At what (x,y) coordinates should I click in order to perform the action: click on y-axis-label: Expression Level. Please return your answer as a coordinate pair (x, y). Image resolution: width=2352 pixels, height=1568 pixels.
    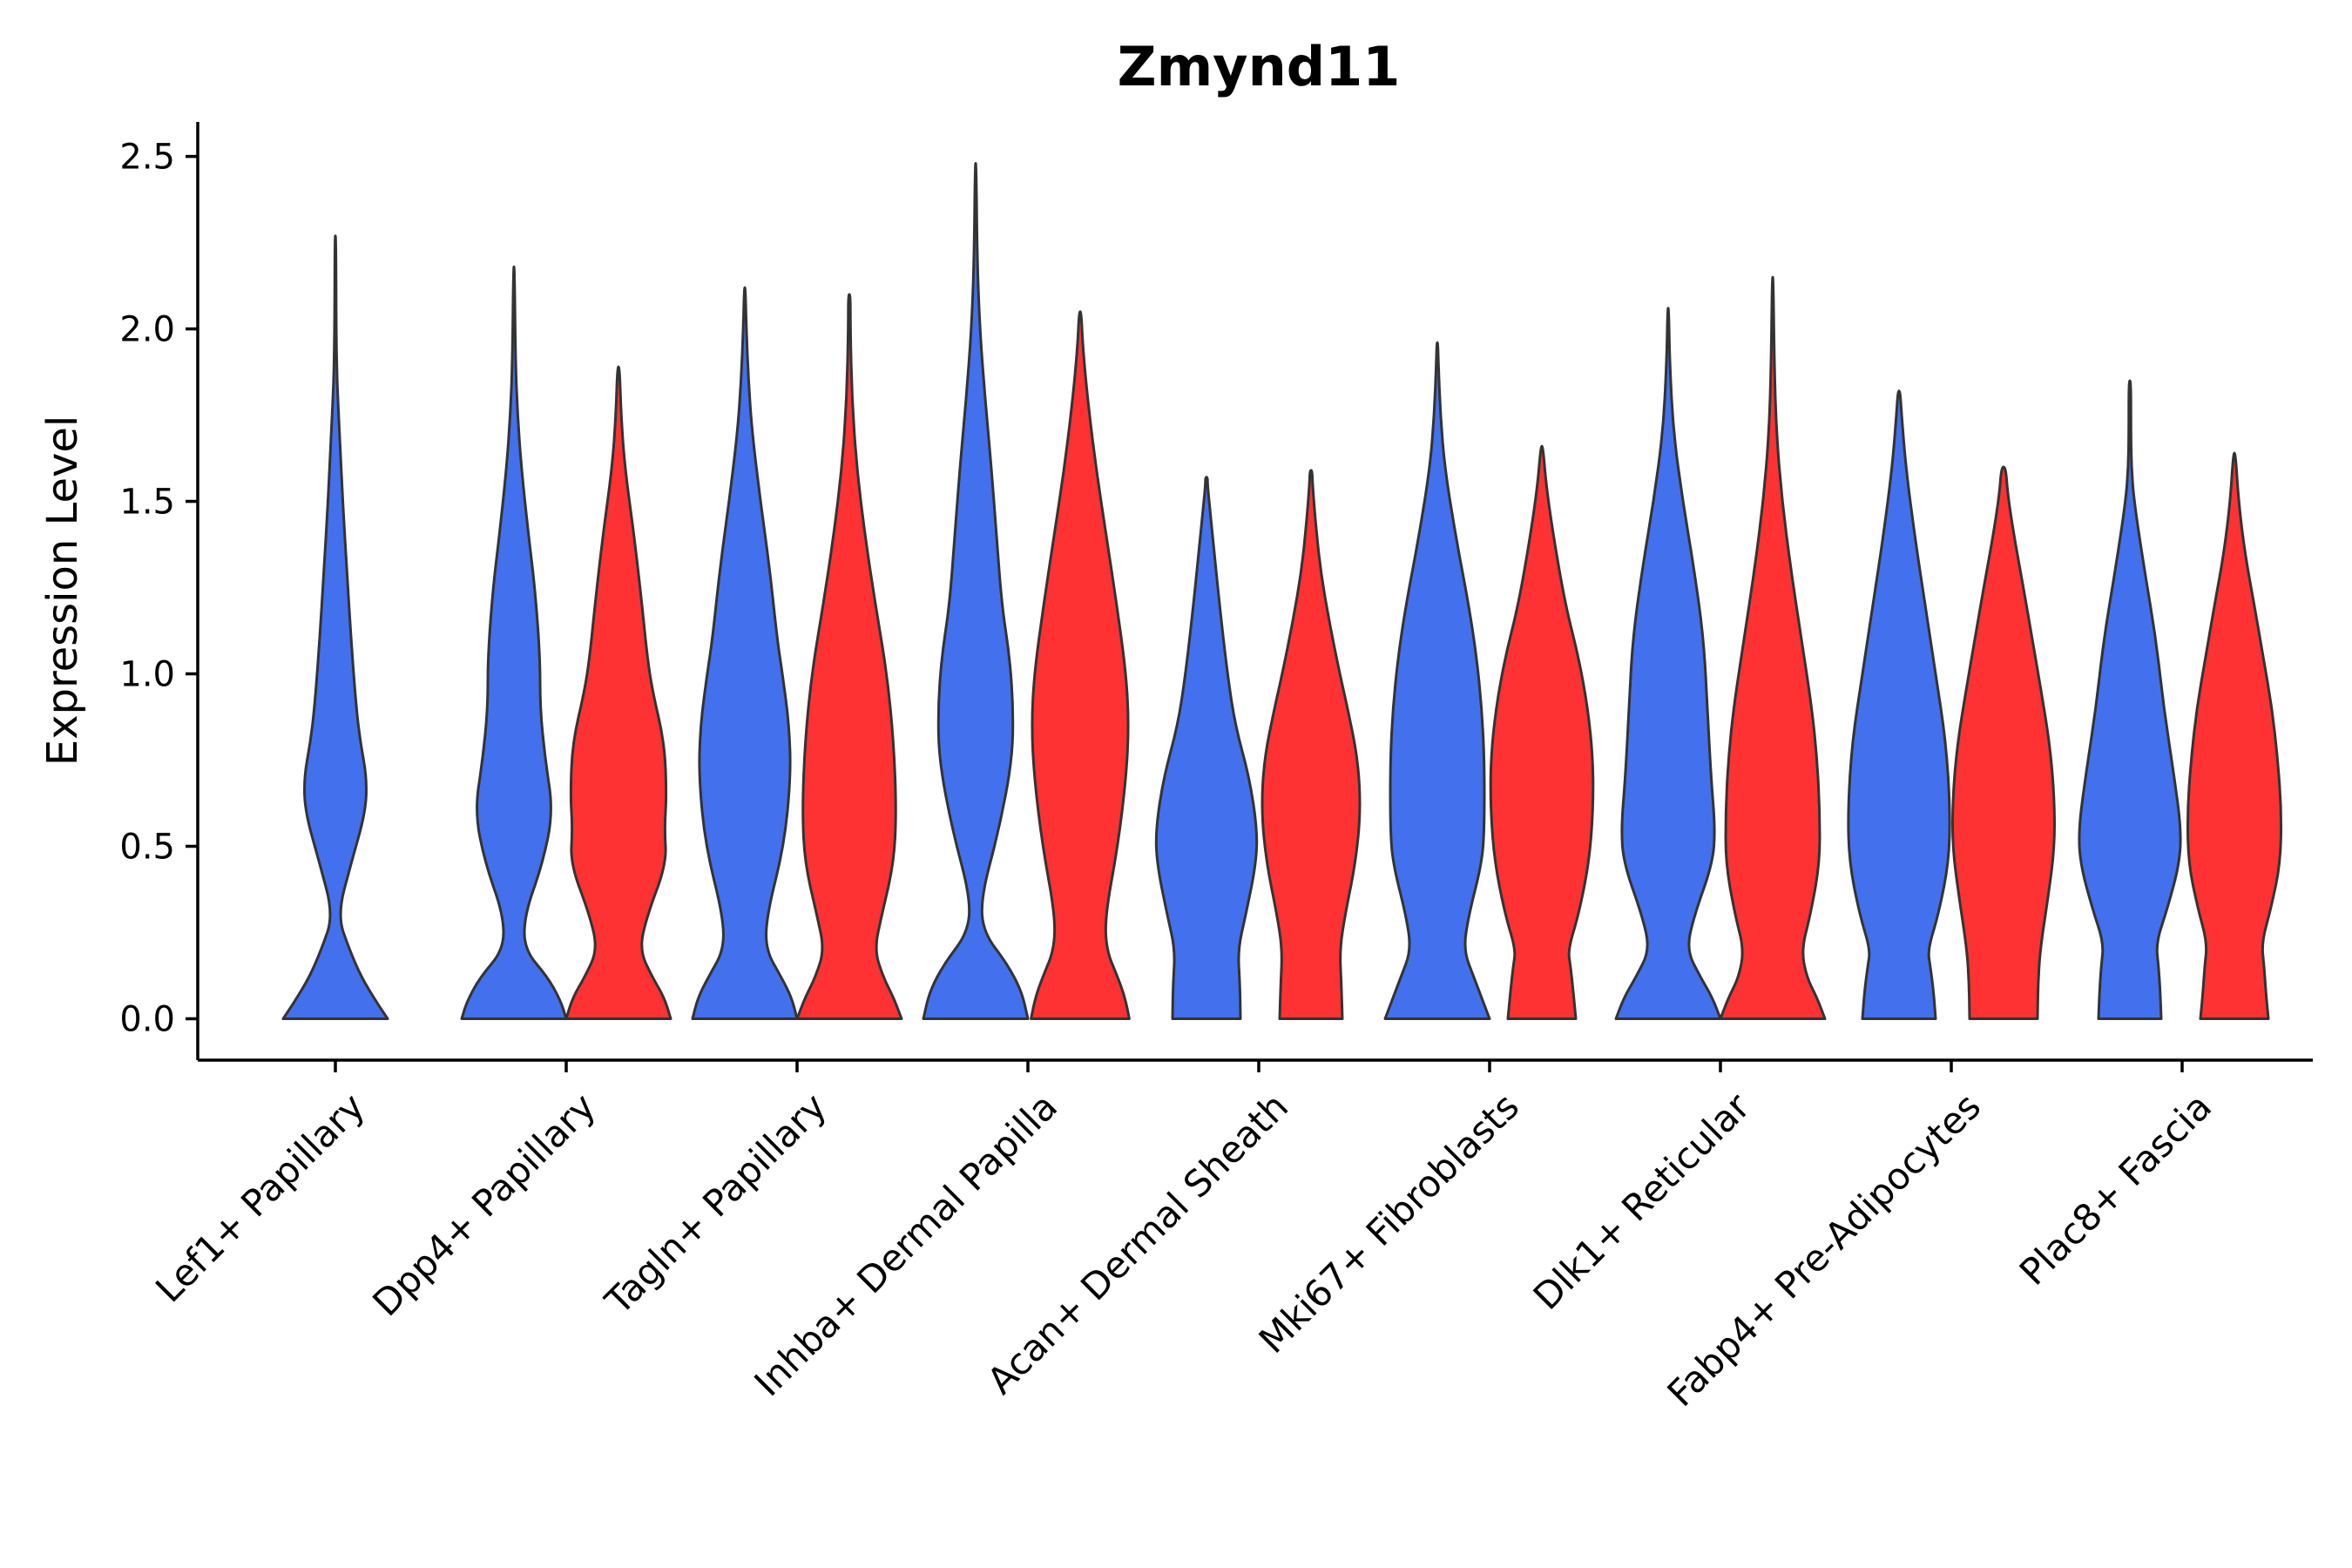
    Looking at the image, I should click on (62, 591).